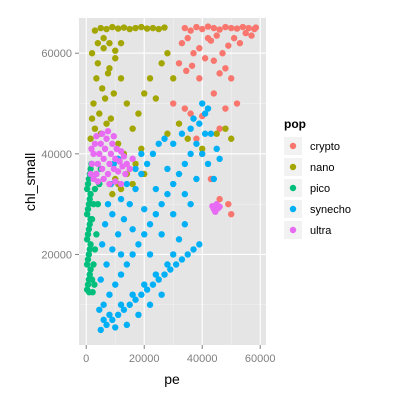  What do you see at coordinates (295, 124) in the screenshot?
I see `legend-title: pop` at bounding box center [295, 124].